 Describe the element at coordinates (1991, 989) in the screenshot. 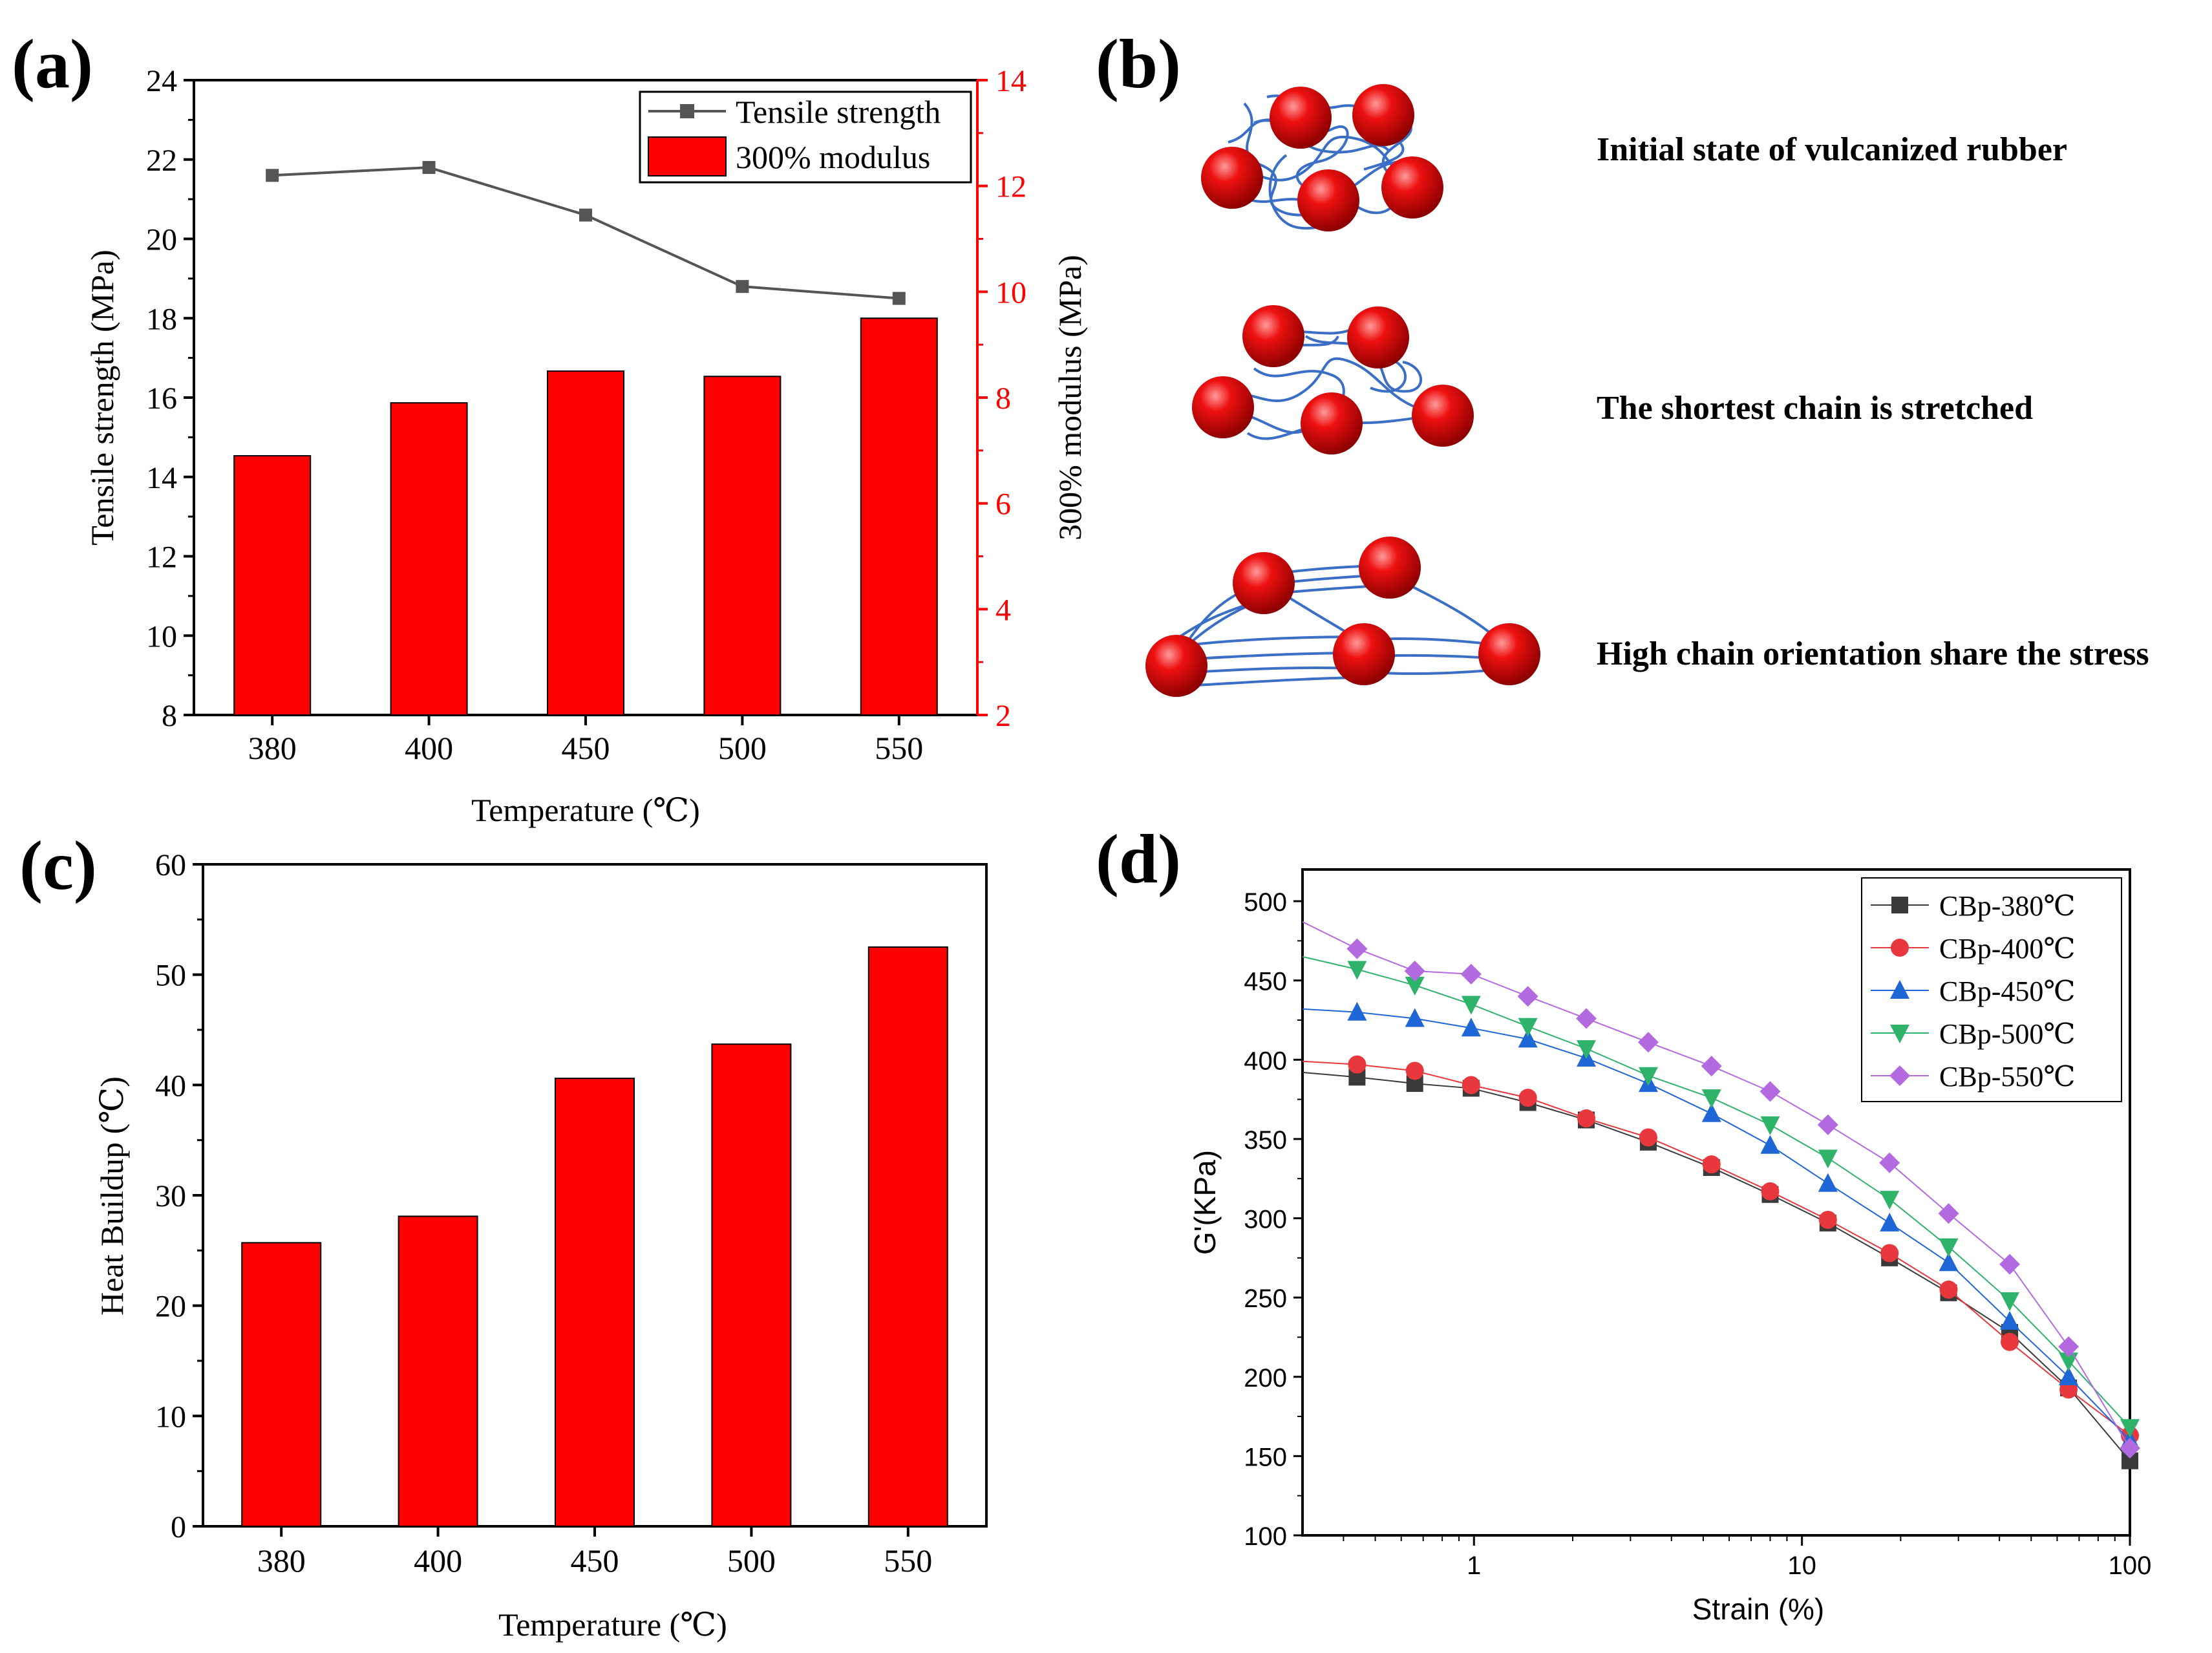

I see `panel-d-legend: CBp-380℃ CBp-400℃ CBp-450℃ CBp-500℃ CBp-550℃` at that location.